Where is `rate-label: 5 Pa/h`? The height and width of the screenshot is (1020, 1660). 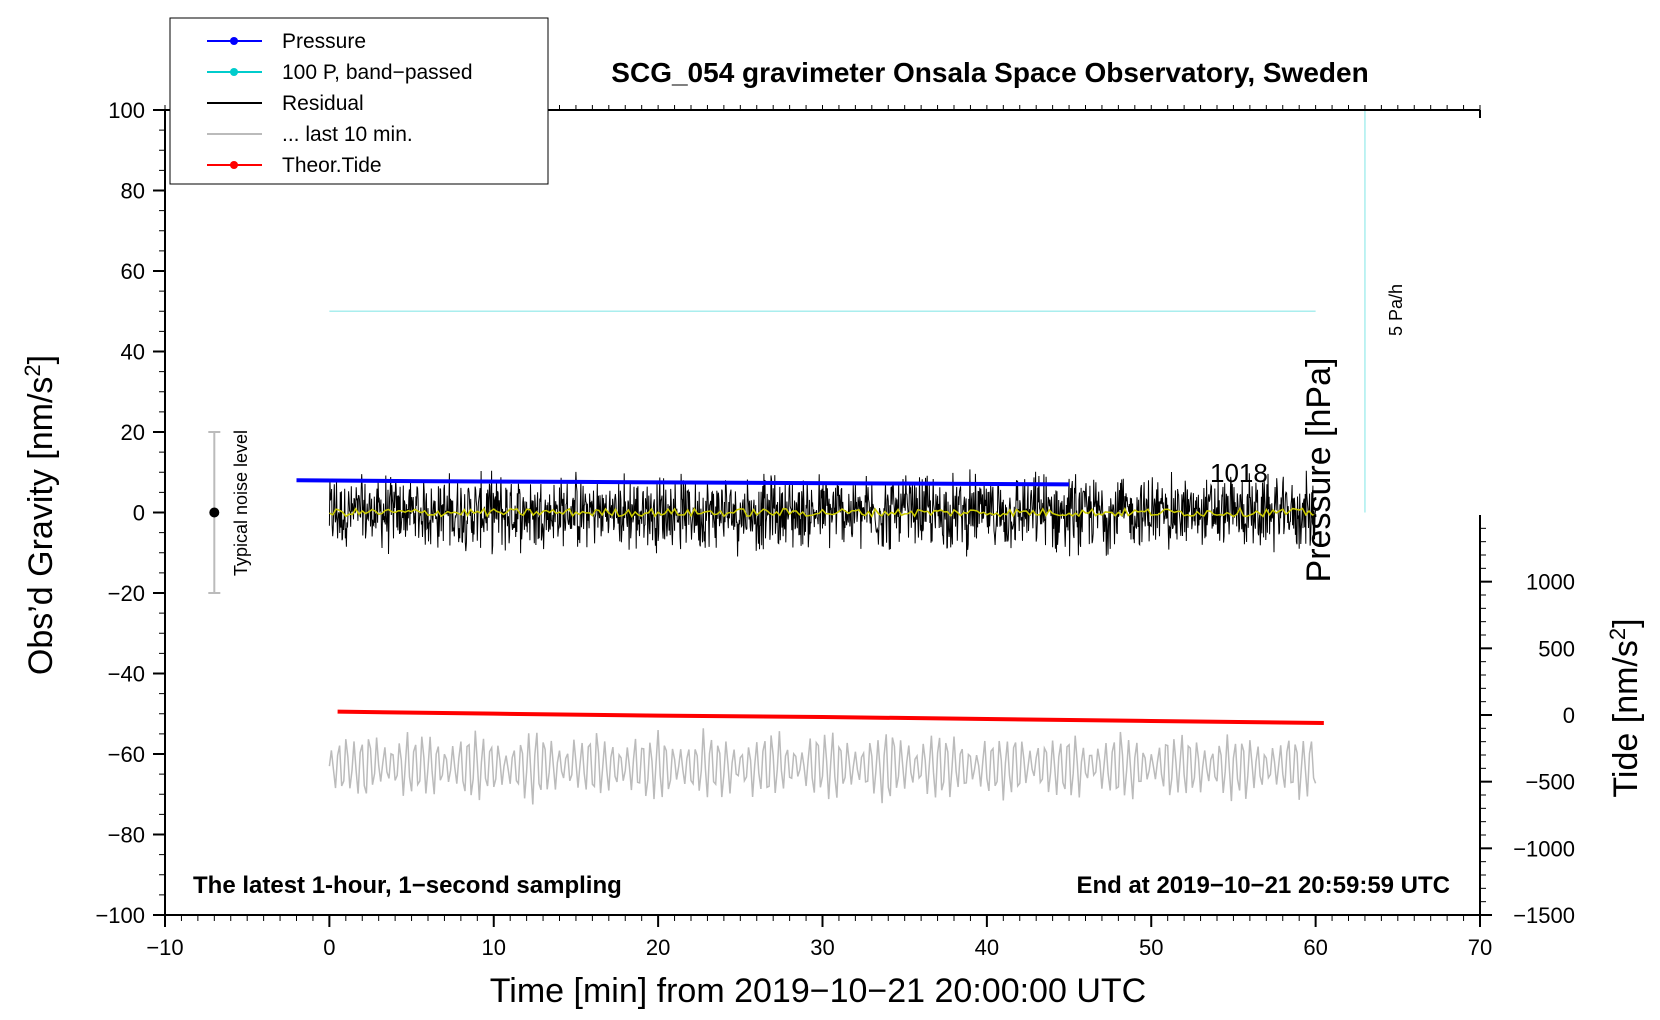 rate-label: 5 Pa/h is located at coordinates (1396, 310).